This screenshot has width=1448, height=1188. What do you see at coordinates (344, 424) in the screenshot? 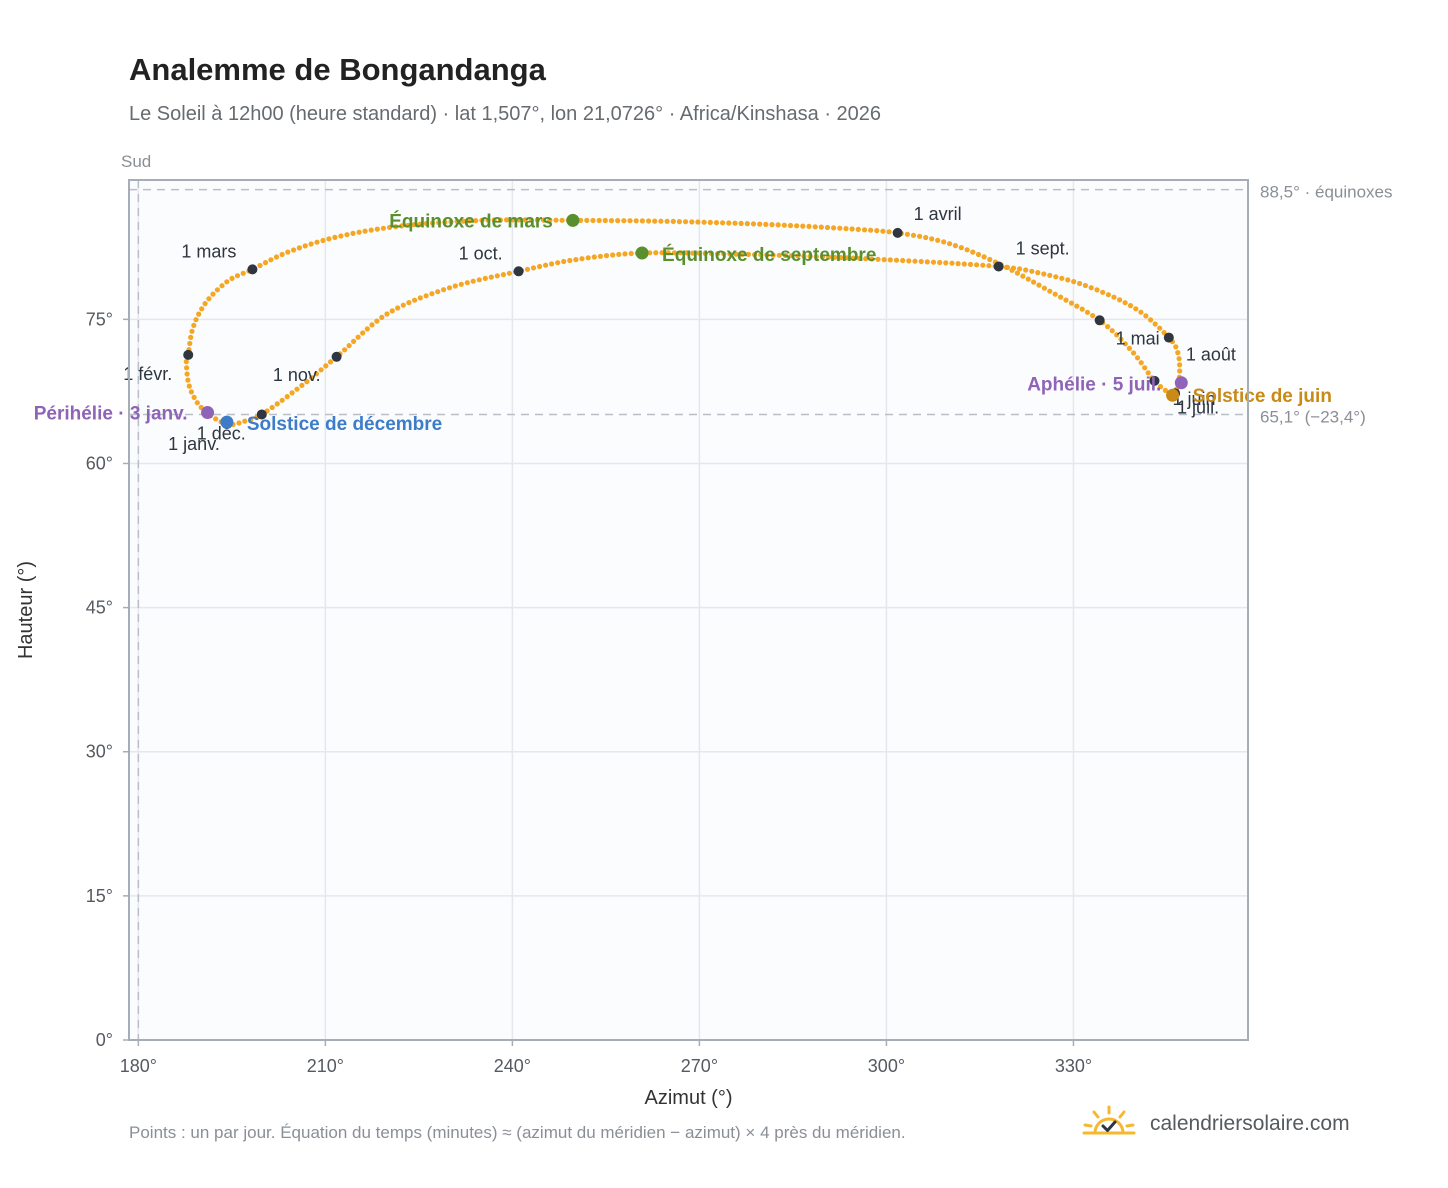
I see `event-label: Solstice de décembre` at bounding box center [344, 424].